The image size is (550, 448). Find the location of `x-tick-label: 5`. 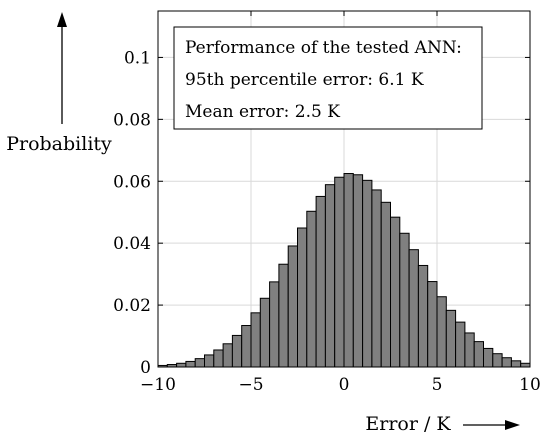

x-tick-label: 5 is located at coordinates (437, 385).